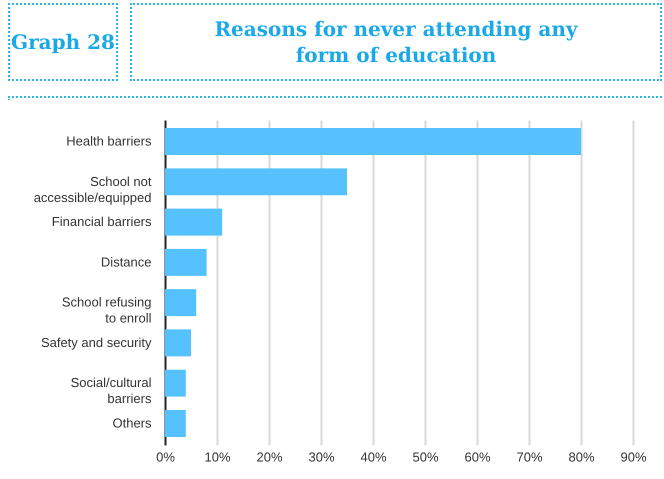 The height and width of the screenshot is (479, 664). Describe the element at coordinates (396, 42) in the screenshot. I see `chart-title: Reasons for never attending any form of education` at that location.